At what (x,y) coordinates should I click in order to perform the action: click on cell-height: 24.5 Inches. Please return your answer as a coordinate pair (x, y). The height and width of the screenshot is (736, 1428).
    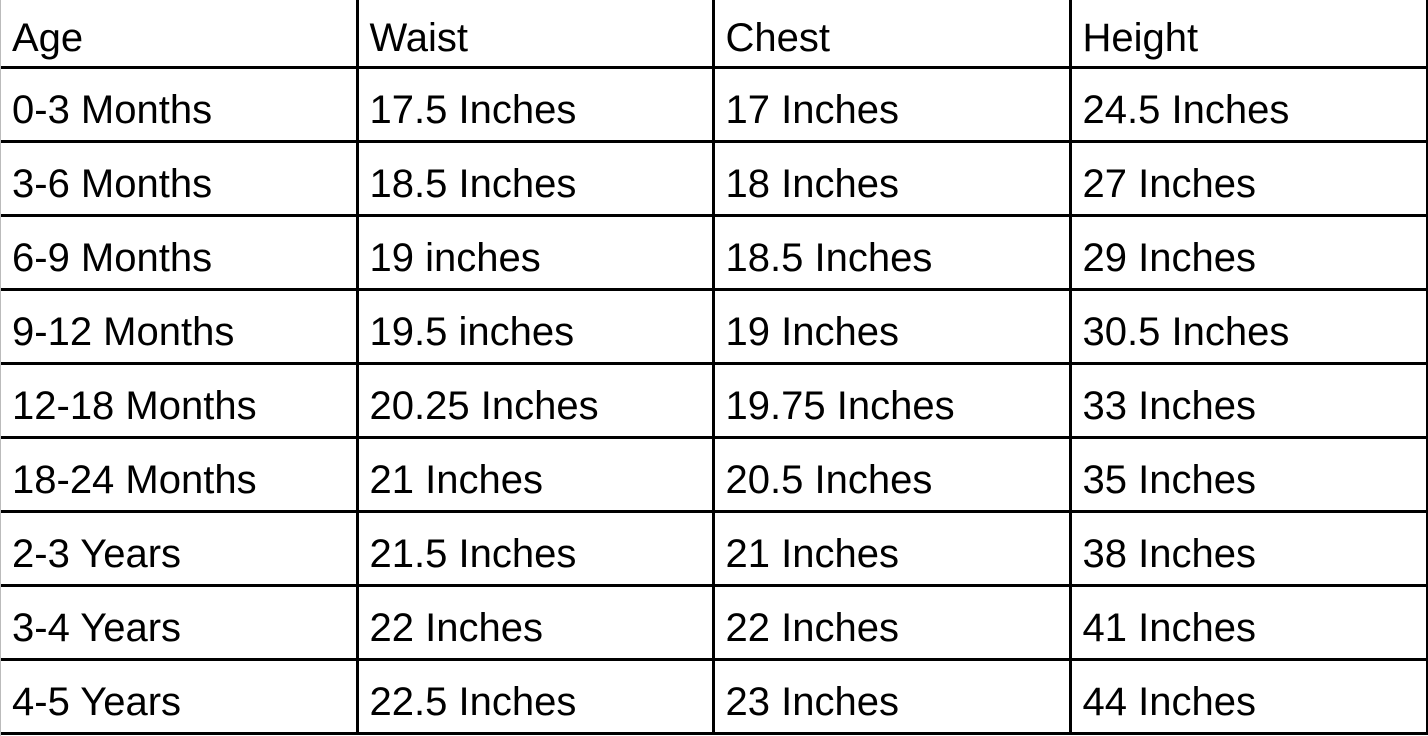
    Looking at the image, I should click on (1248, 104).